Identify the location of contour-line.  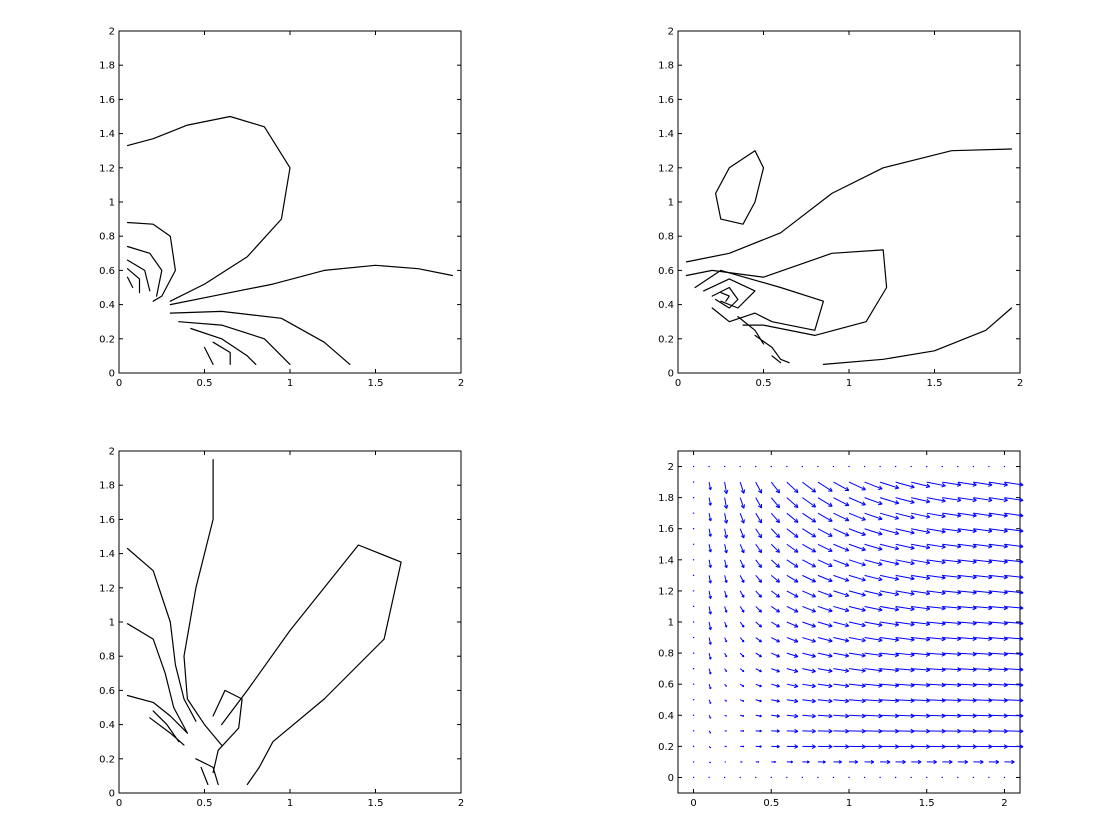
(786, 292).